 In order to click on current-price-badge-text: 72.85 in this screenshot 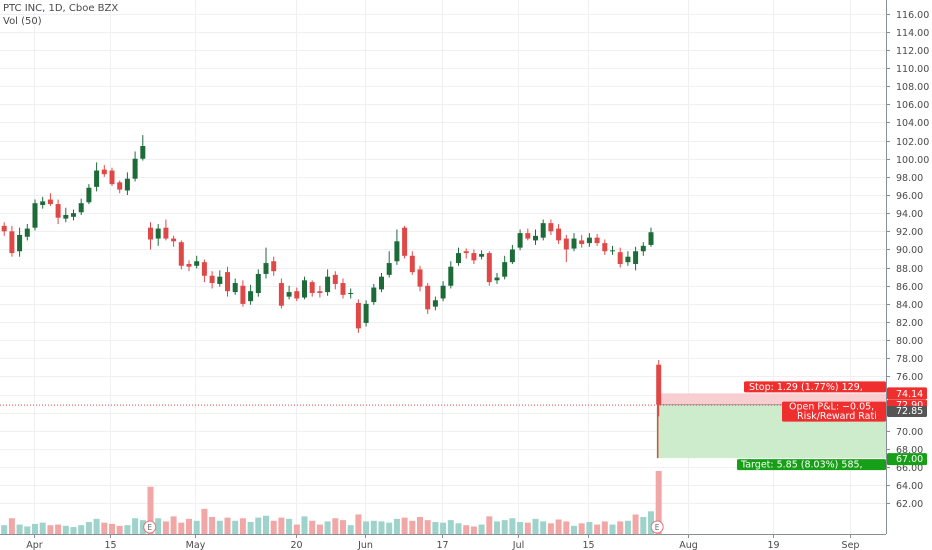, I will do `click(909, 411)`.